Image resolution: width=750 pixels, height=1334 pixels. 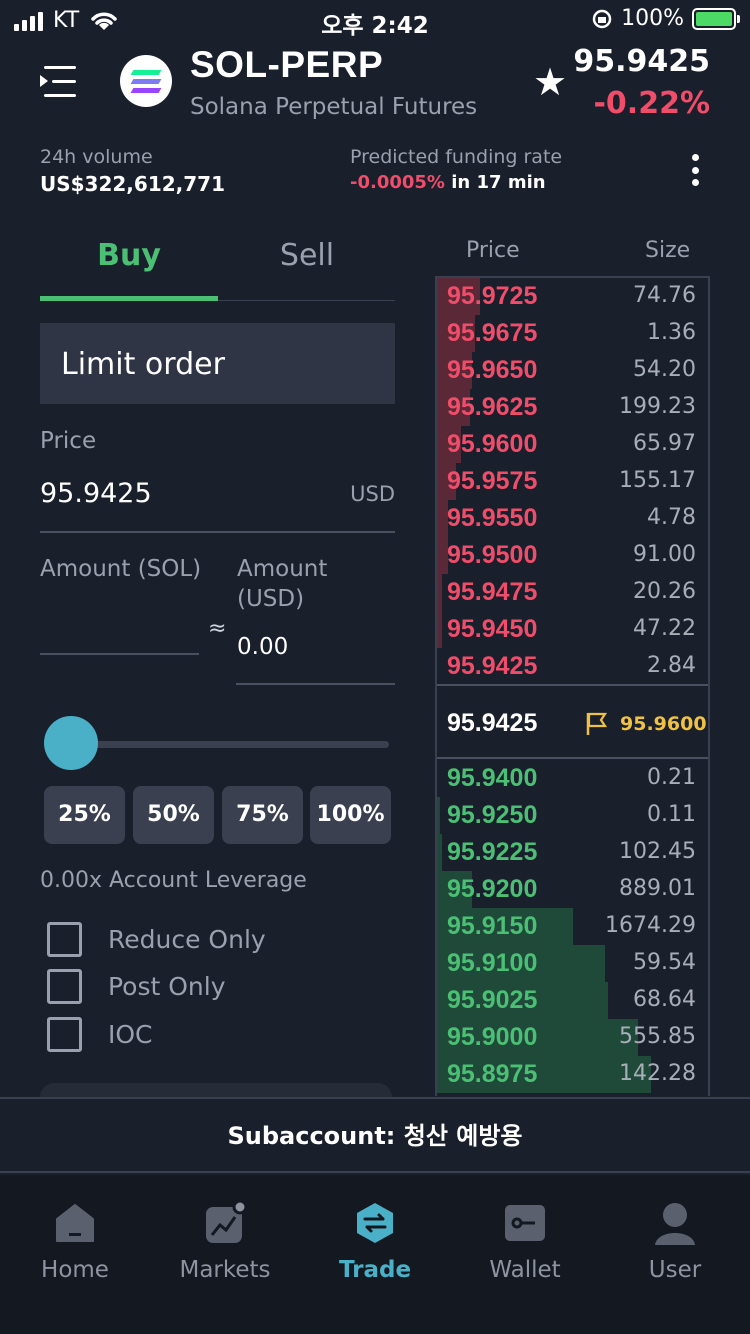 I want to click on order-size: 1674.29, so click(x=650, y=925).